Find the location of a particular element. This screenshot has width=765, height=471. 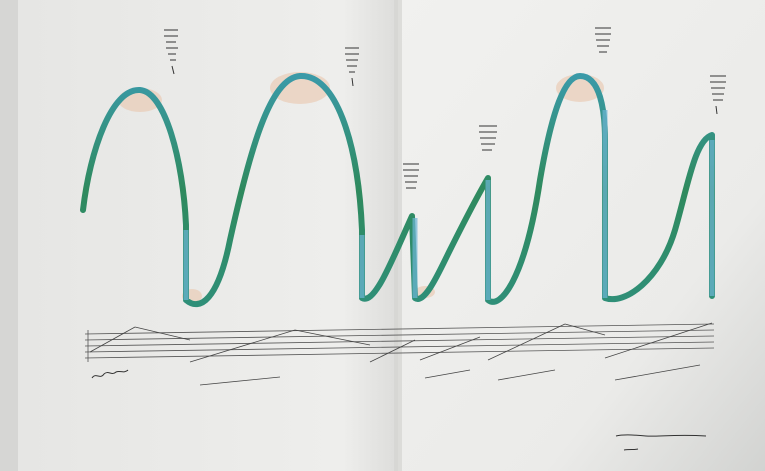

diagonals is located at coordinates (401, 354).